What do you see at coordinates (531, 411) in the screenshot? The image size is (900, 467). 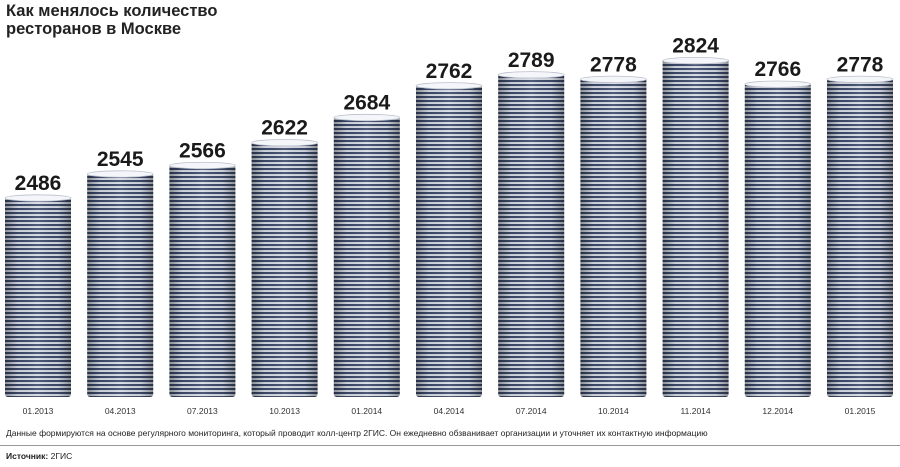 I see `x-tick-label: 07.2014` at bounding box center [531, 411].